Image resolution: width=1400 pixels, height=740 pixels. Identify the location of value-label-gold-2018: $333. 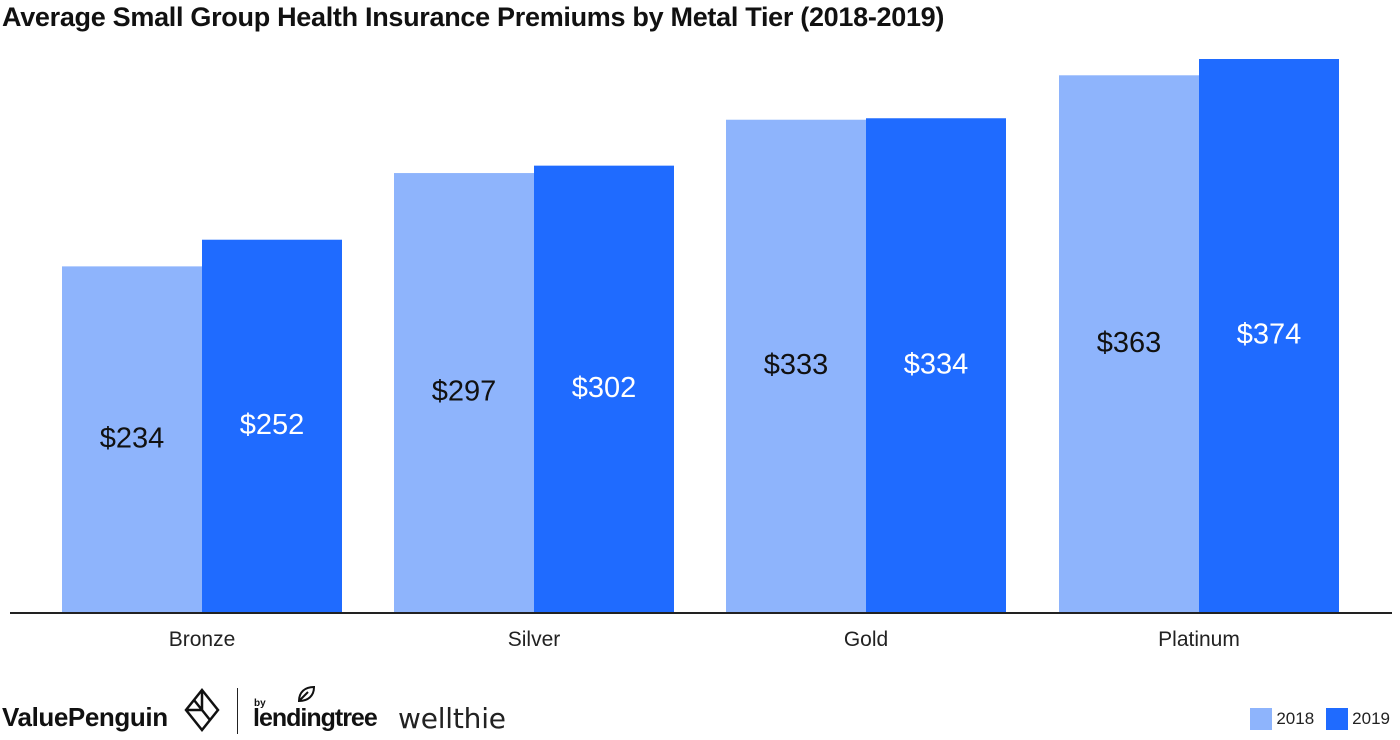
(796, 365).